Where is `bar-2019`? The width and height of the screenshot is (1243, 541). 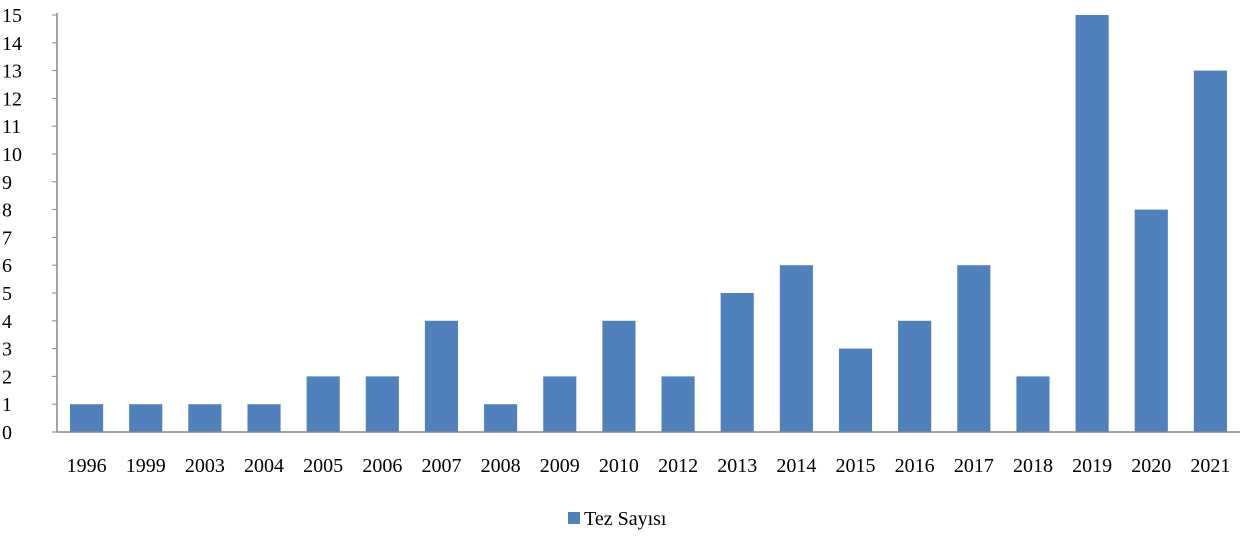
bar-2019 is located at coordinates (1092, 223).